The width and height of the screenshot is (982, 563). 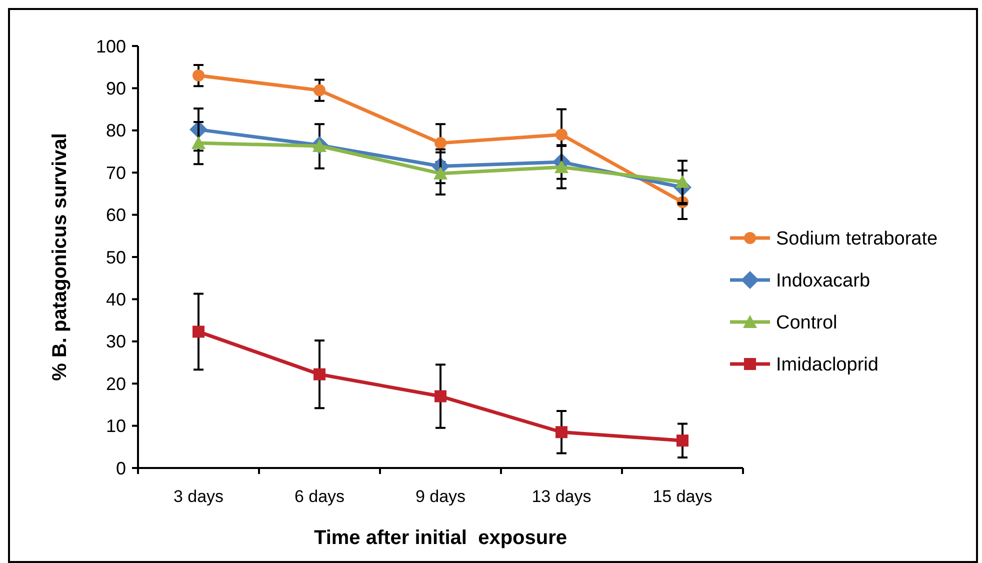 I want to click on legend-label: Control, so click(x=807, y=323).